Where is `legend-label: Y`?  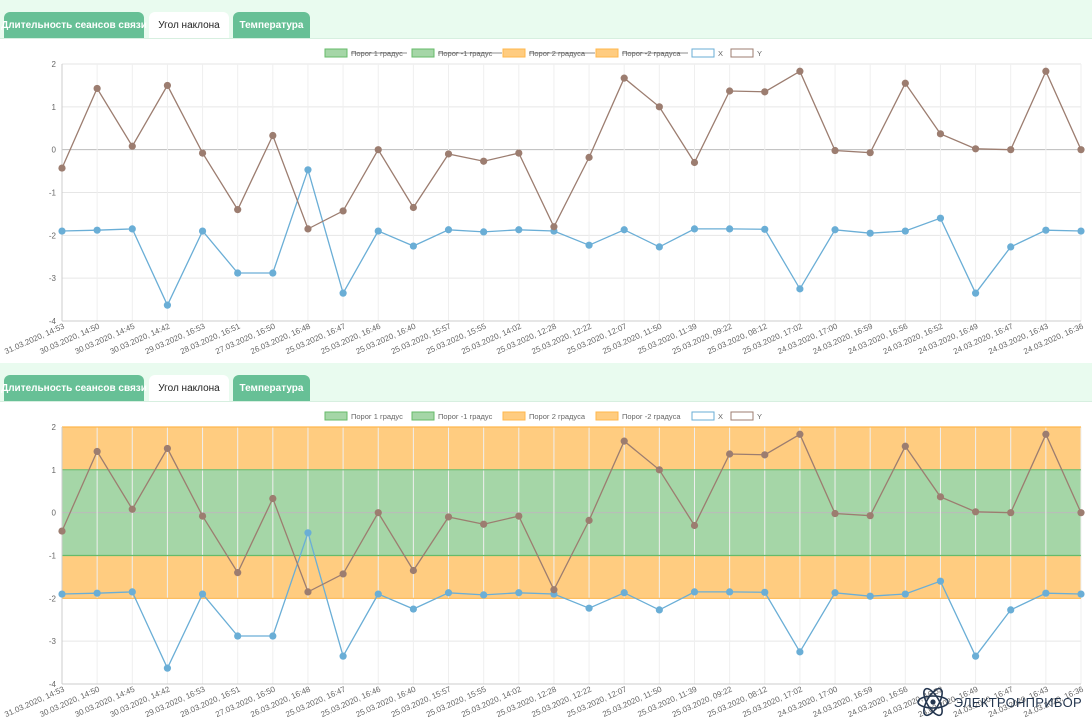 legend-label: Y is located at coordinates (759, 416).